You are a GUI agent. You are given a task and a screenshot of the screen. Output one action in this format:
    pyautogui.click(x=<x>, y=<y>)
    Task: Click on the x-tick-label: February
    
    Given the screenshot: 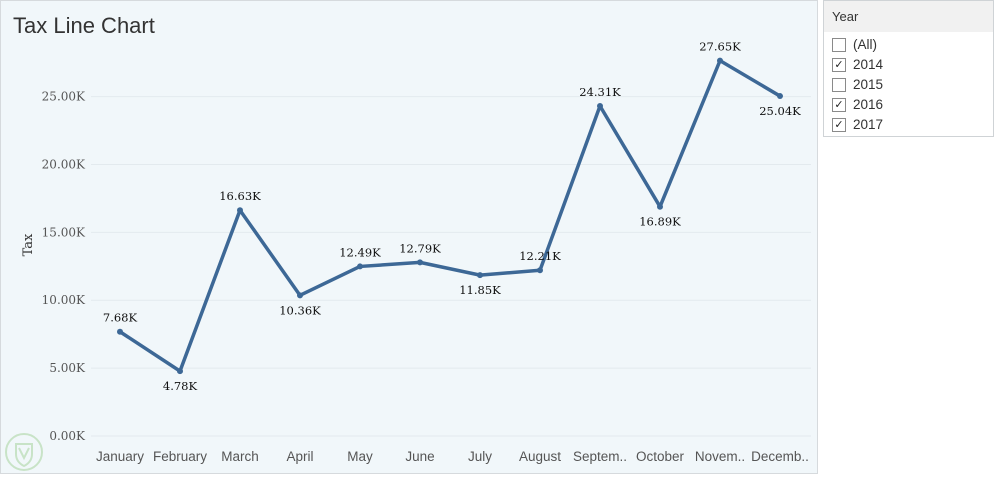 What is the action you would take?
    pyautogui.click(x=180, y=456)
    